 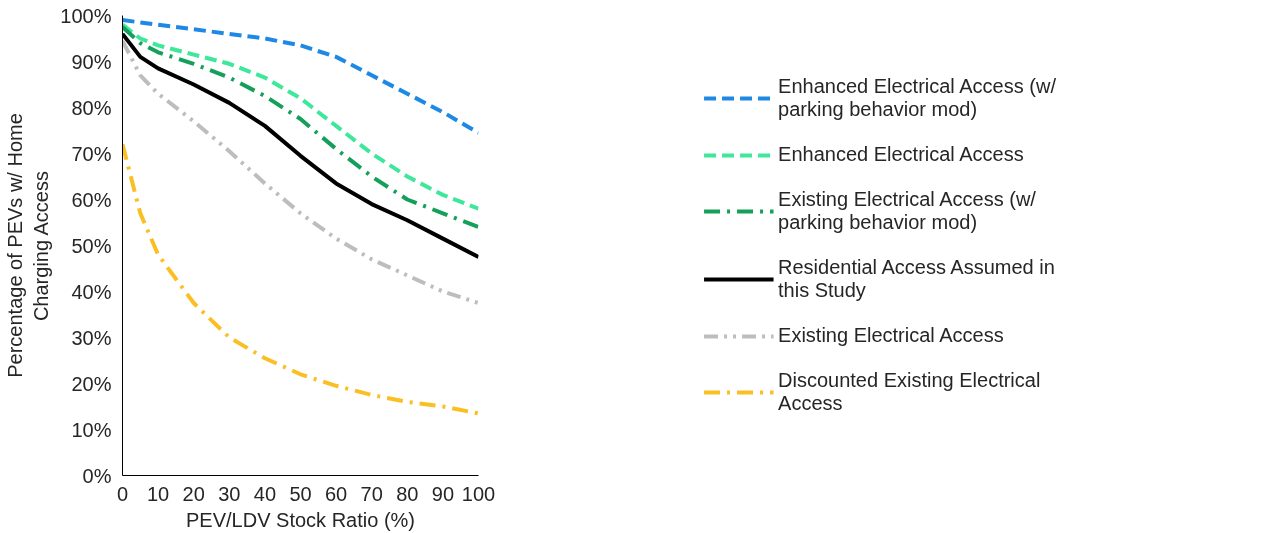 I want to click on x-tick-label: 70, so click(x=371, y=493).